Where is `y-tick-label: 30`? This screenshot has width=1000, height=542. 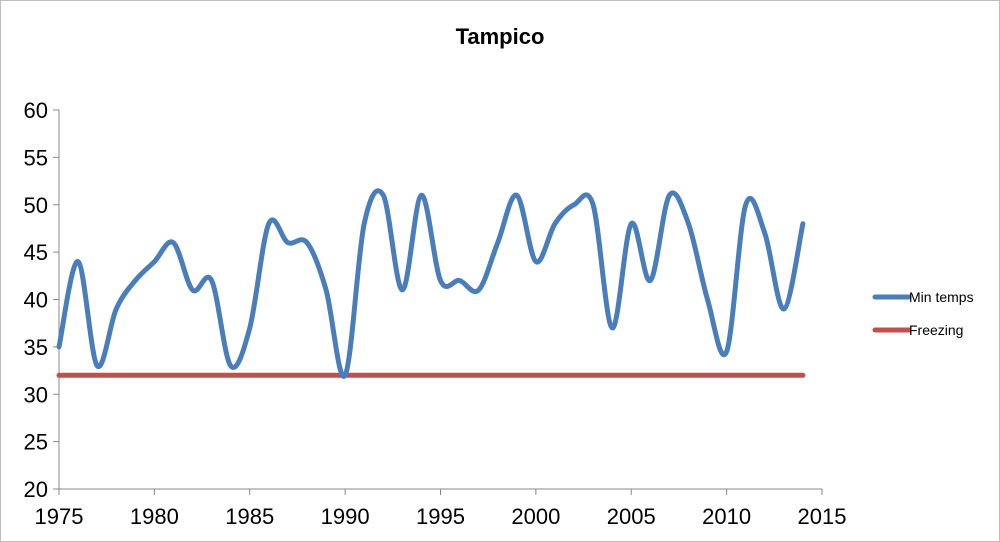 y-tick-label: 30 is located at coordinates (36, 394).